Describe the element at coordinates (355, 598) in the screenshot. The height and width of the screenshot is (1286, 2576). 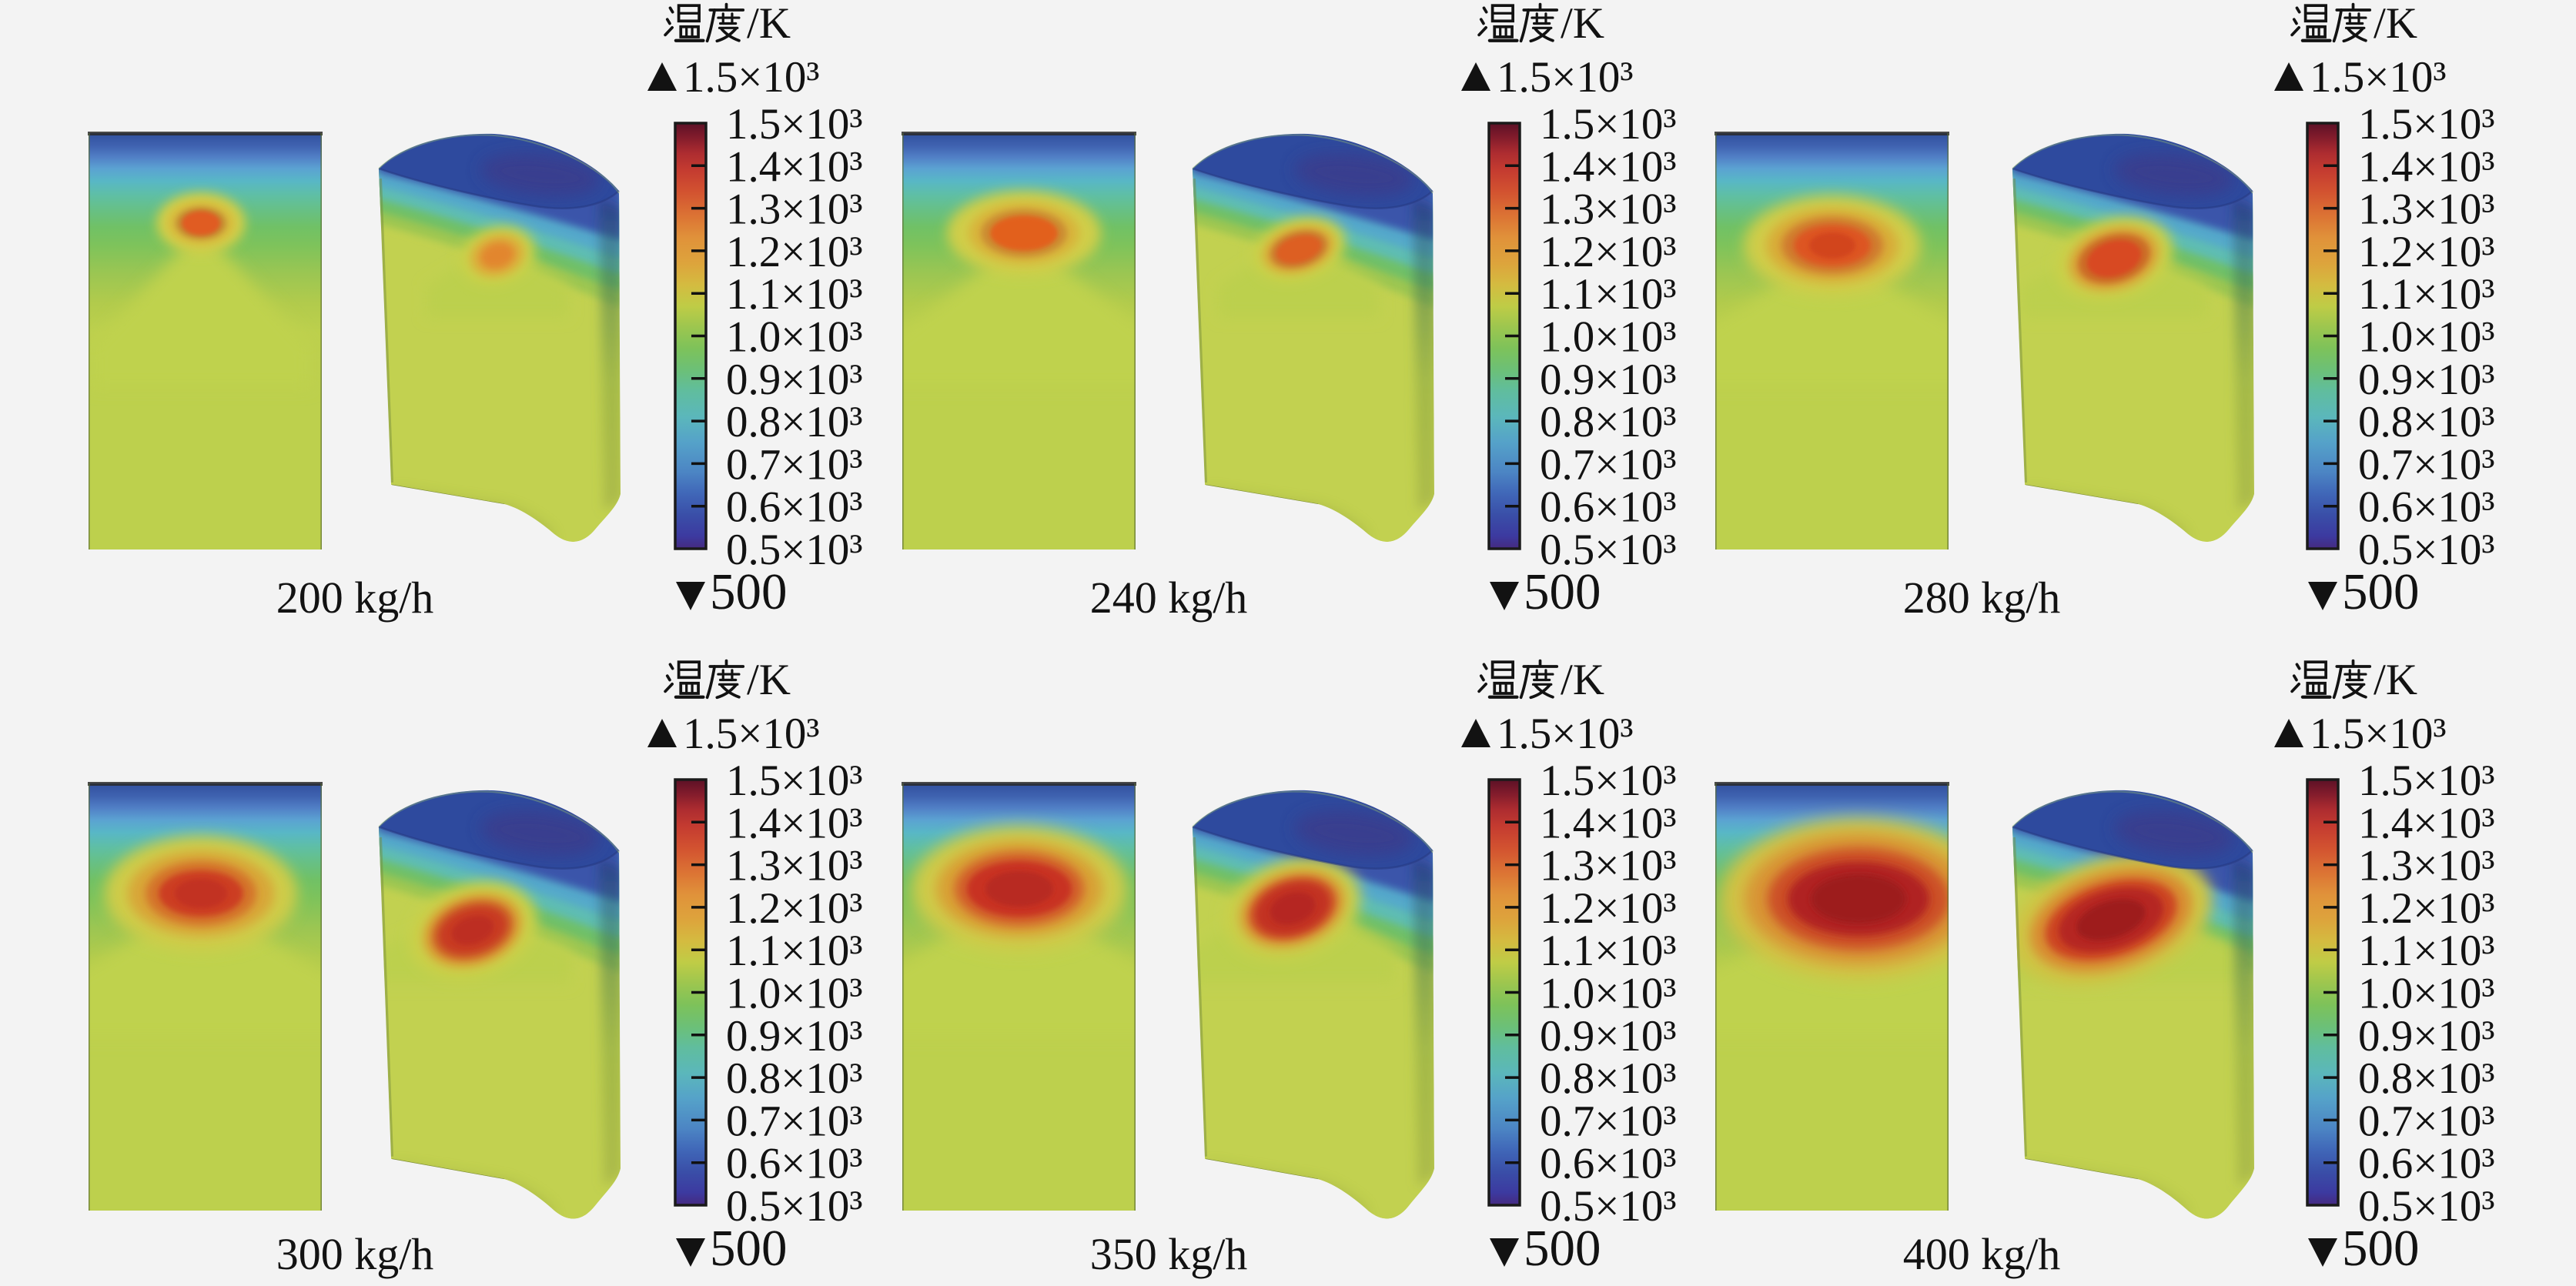
I see `svg-text: 200 kg/h` at that location.